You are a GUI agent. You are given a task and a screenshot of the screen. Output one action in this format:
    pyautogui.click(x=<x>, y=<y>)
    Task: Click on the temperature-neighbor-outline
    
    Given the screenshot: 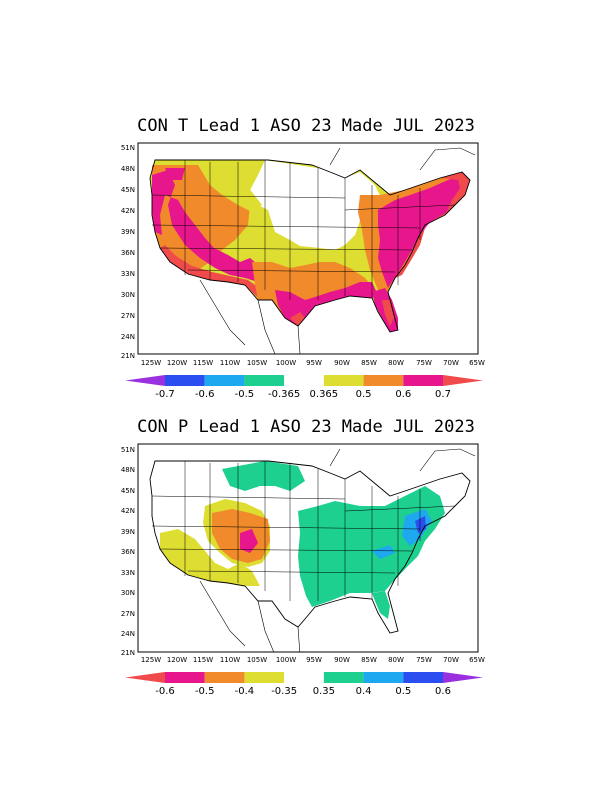 What is the action you would take?
    pyautogui.click(x=337, y=250)
    